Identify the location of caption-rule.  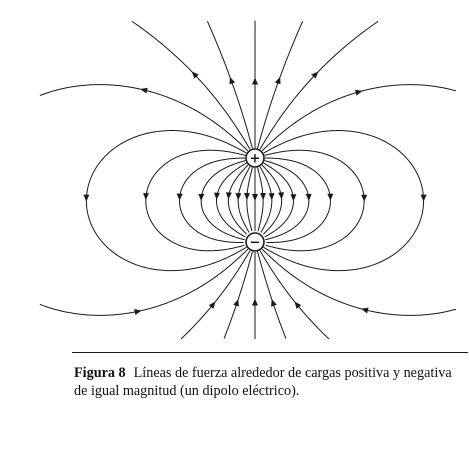
(270, 352).